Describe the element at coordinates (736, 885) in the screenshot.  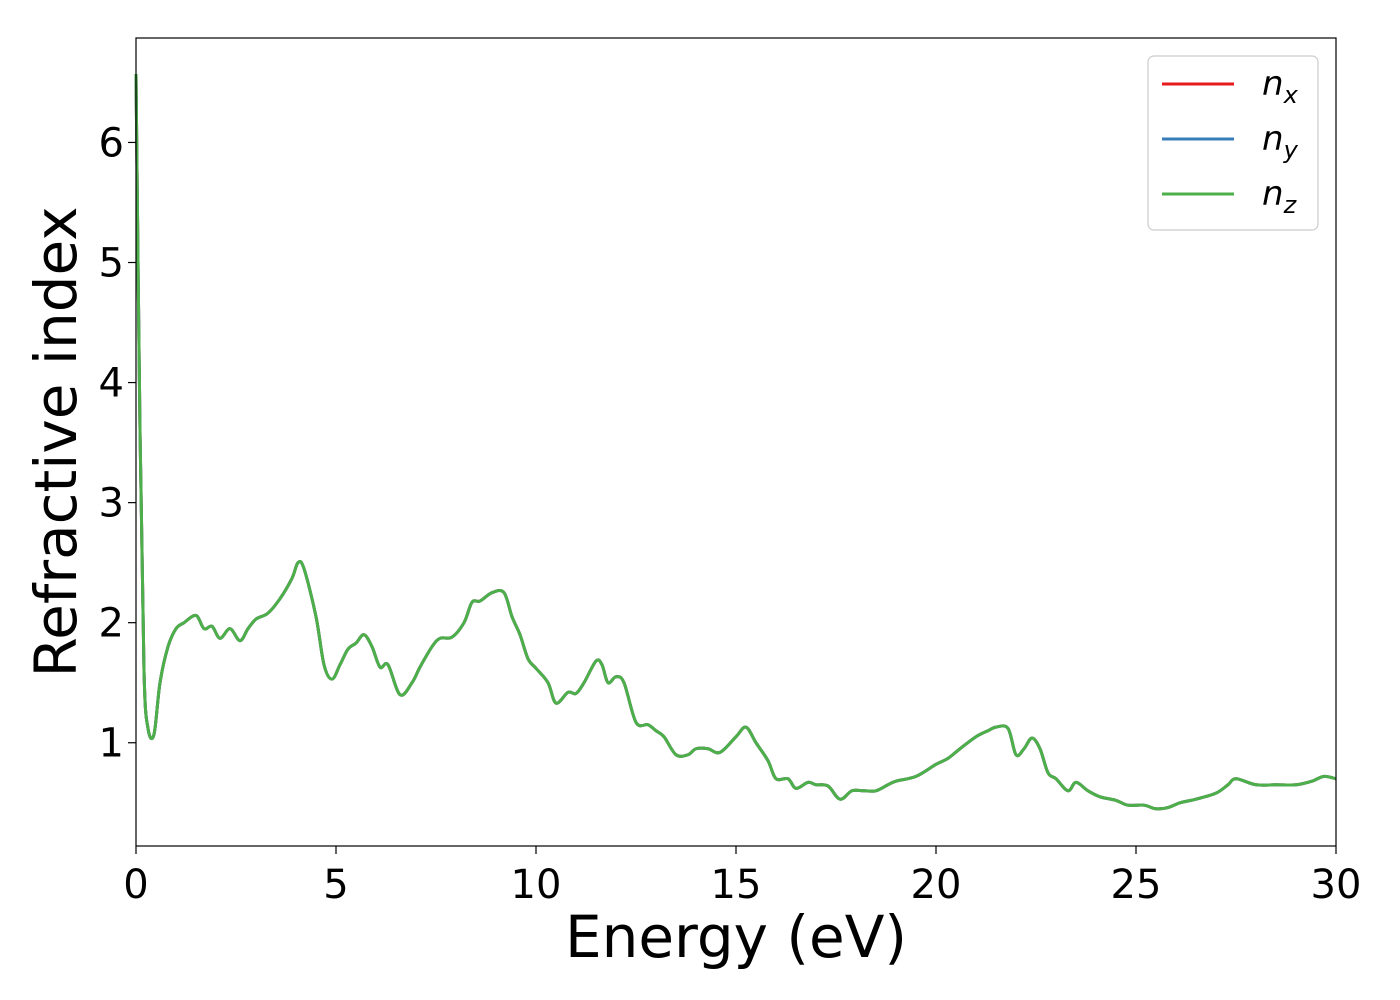
I see `x-tick-label: 15` at that location.